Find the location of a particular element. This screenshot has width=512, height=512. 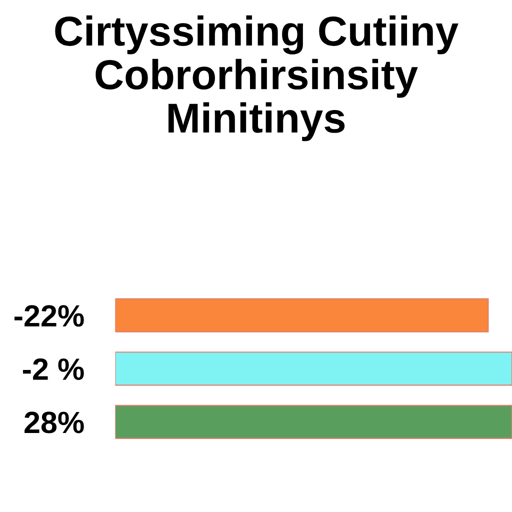

y-tick-label: -2 % is located at coordinates (53, 369).